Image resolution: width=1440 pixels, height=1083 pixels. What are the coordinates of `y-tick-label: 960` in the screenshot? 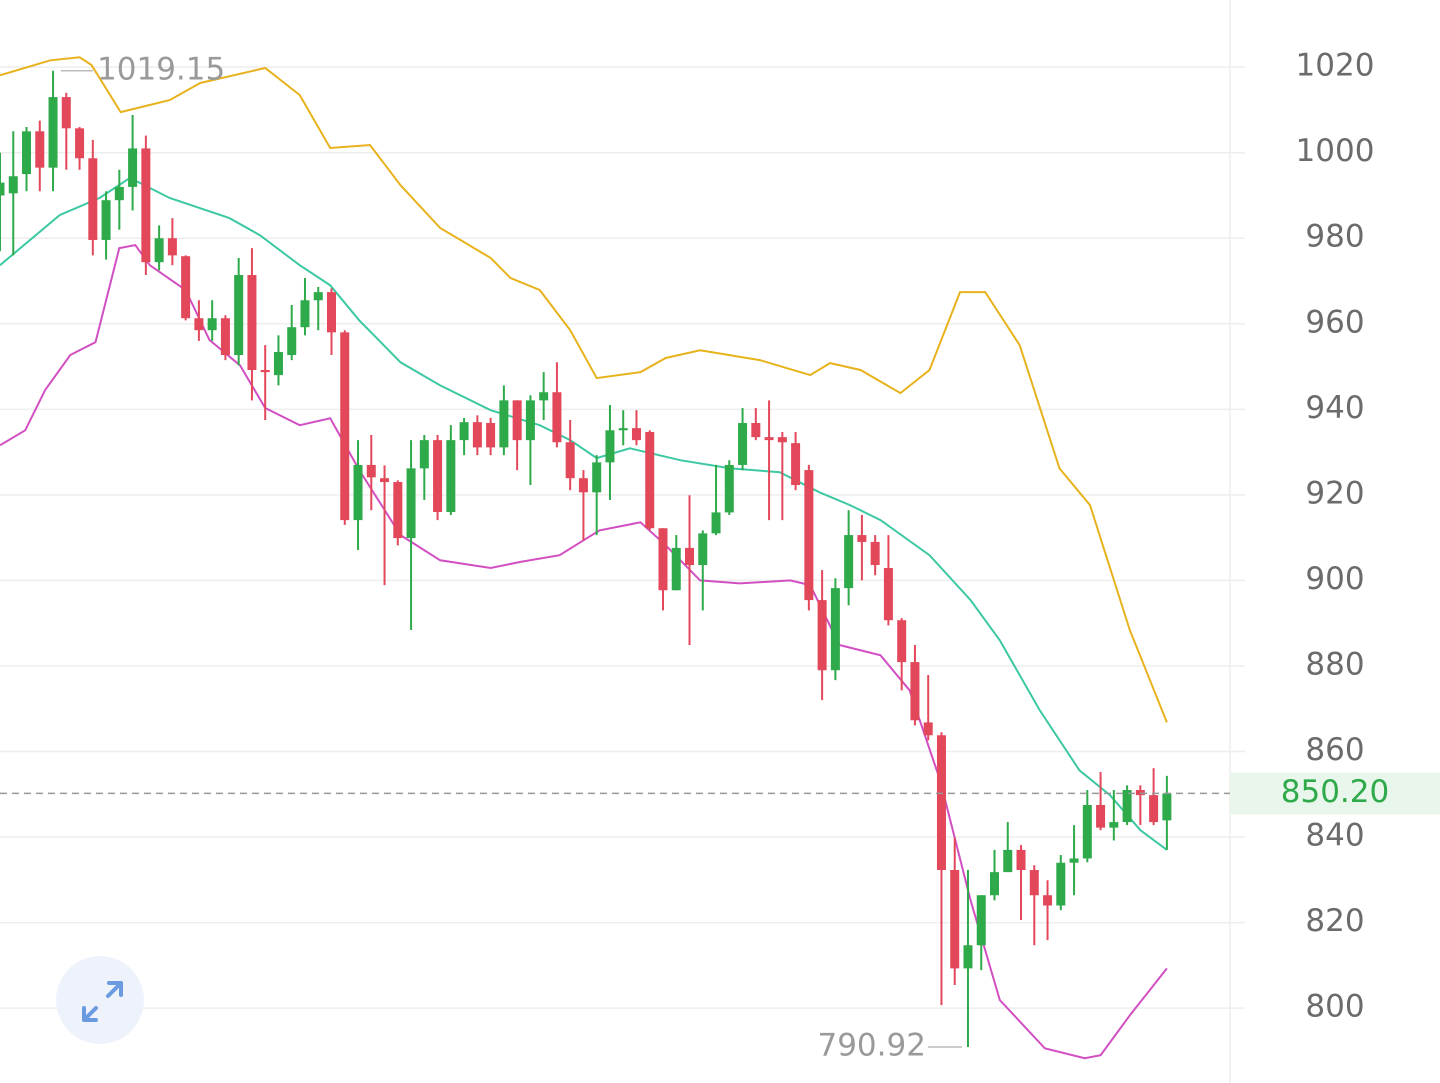 It's located at (1334, 322).